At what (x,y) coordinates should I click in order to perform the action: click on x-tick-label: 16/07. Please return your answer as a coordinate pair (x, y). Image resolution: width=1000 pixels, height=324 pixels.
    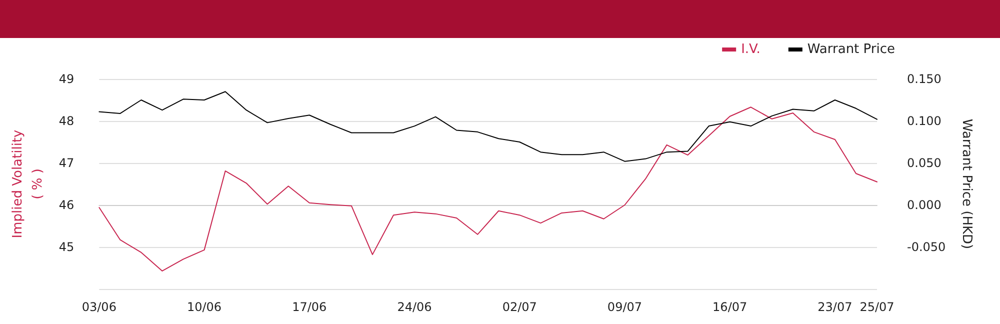
    Looking at the image, I should click on (730, 307).